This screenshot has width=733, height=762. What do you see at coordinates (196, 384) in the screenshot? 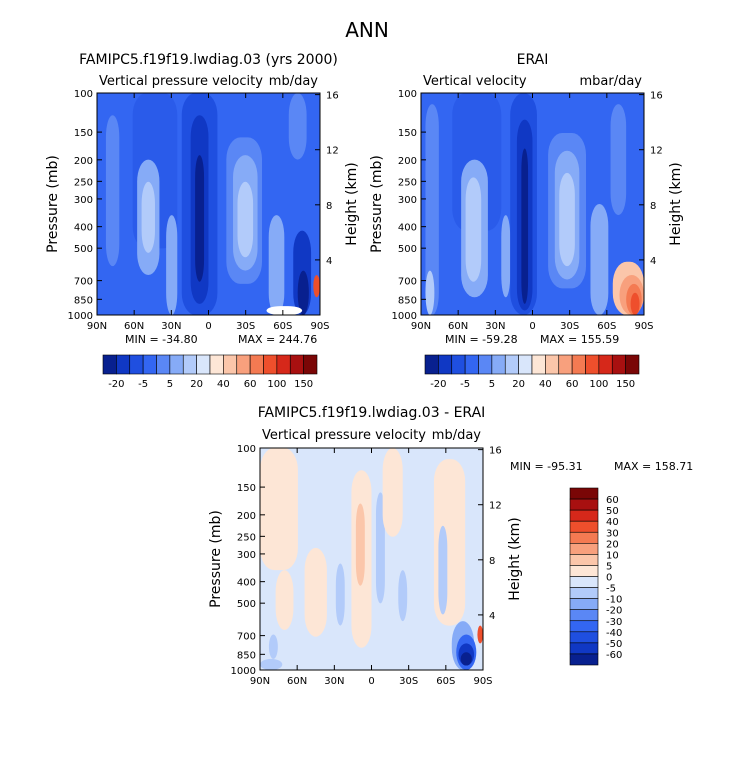
I see `colorbar-label: 20` at bounding box center [196, 384].